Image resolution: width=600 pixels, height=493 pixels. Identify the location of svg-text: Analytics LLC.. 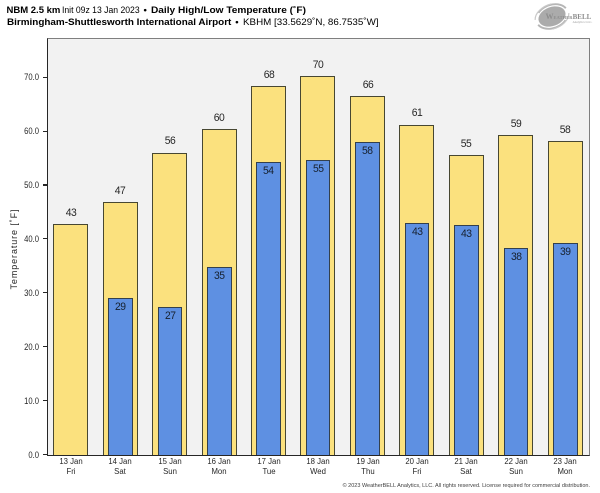
(583, 22).